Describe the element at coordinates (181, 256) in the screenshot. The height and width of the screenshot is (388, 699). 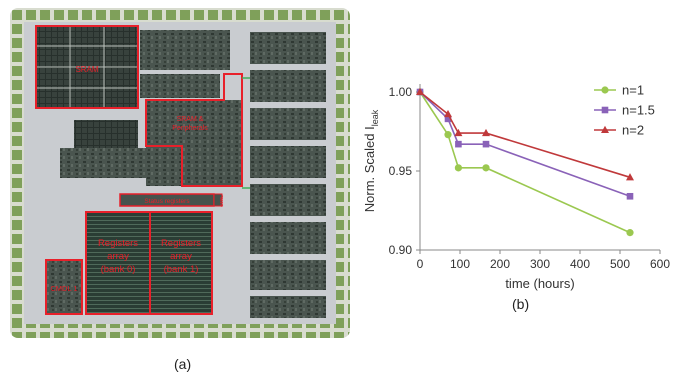
I see `registers-bank-1-label-2: array` at that location.